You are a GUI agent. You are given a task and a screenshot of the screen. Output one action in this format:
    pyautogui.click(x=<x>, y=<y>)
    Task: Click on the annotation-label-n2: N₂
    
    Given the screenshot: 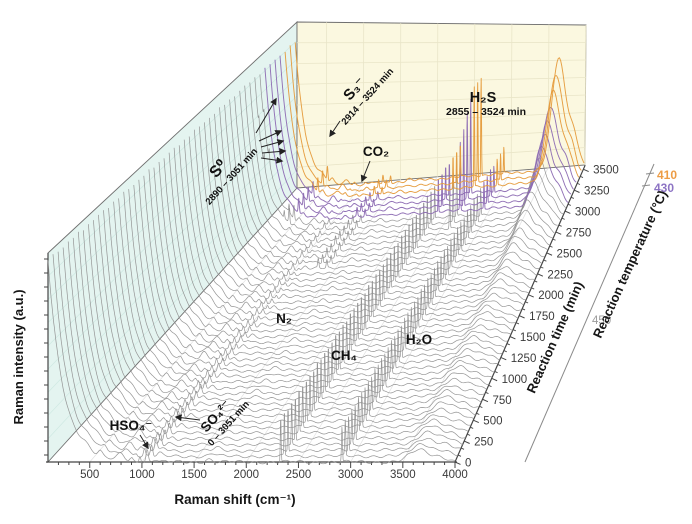 What is the action you would take?
    pyautogui.click(x=284, y=318)
    